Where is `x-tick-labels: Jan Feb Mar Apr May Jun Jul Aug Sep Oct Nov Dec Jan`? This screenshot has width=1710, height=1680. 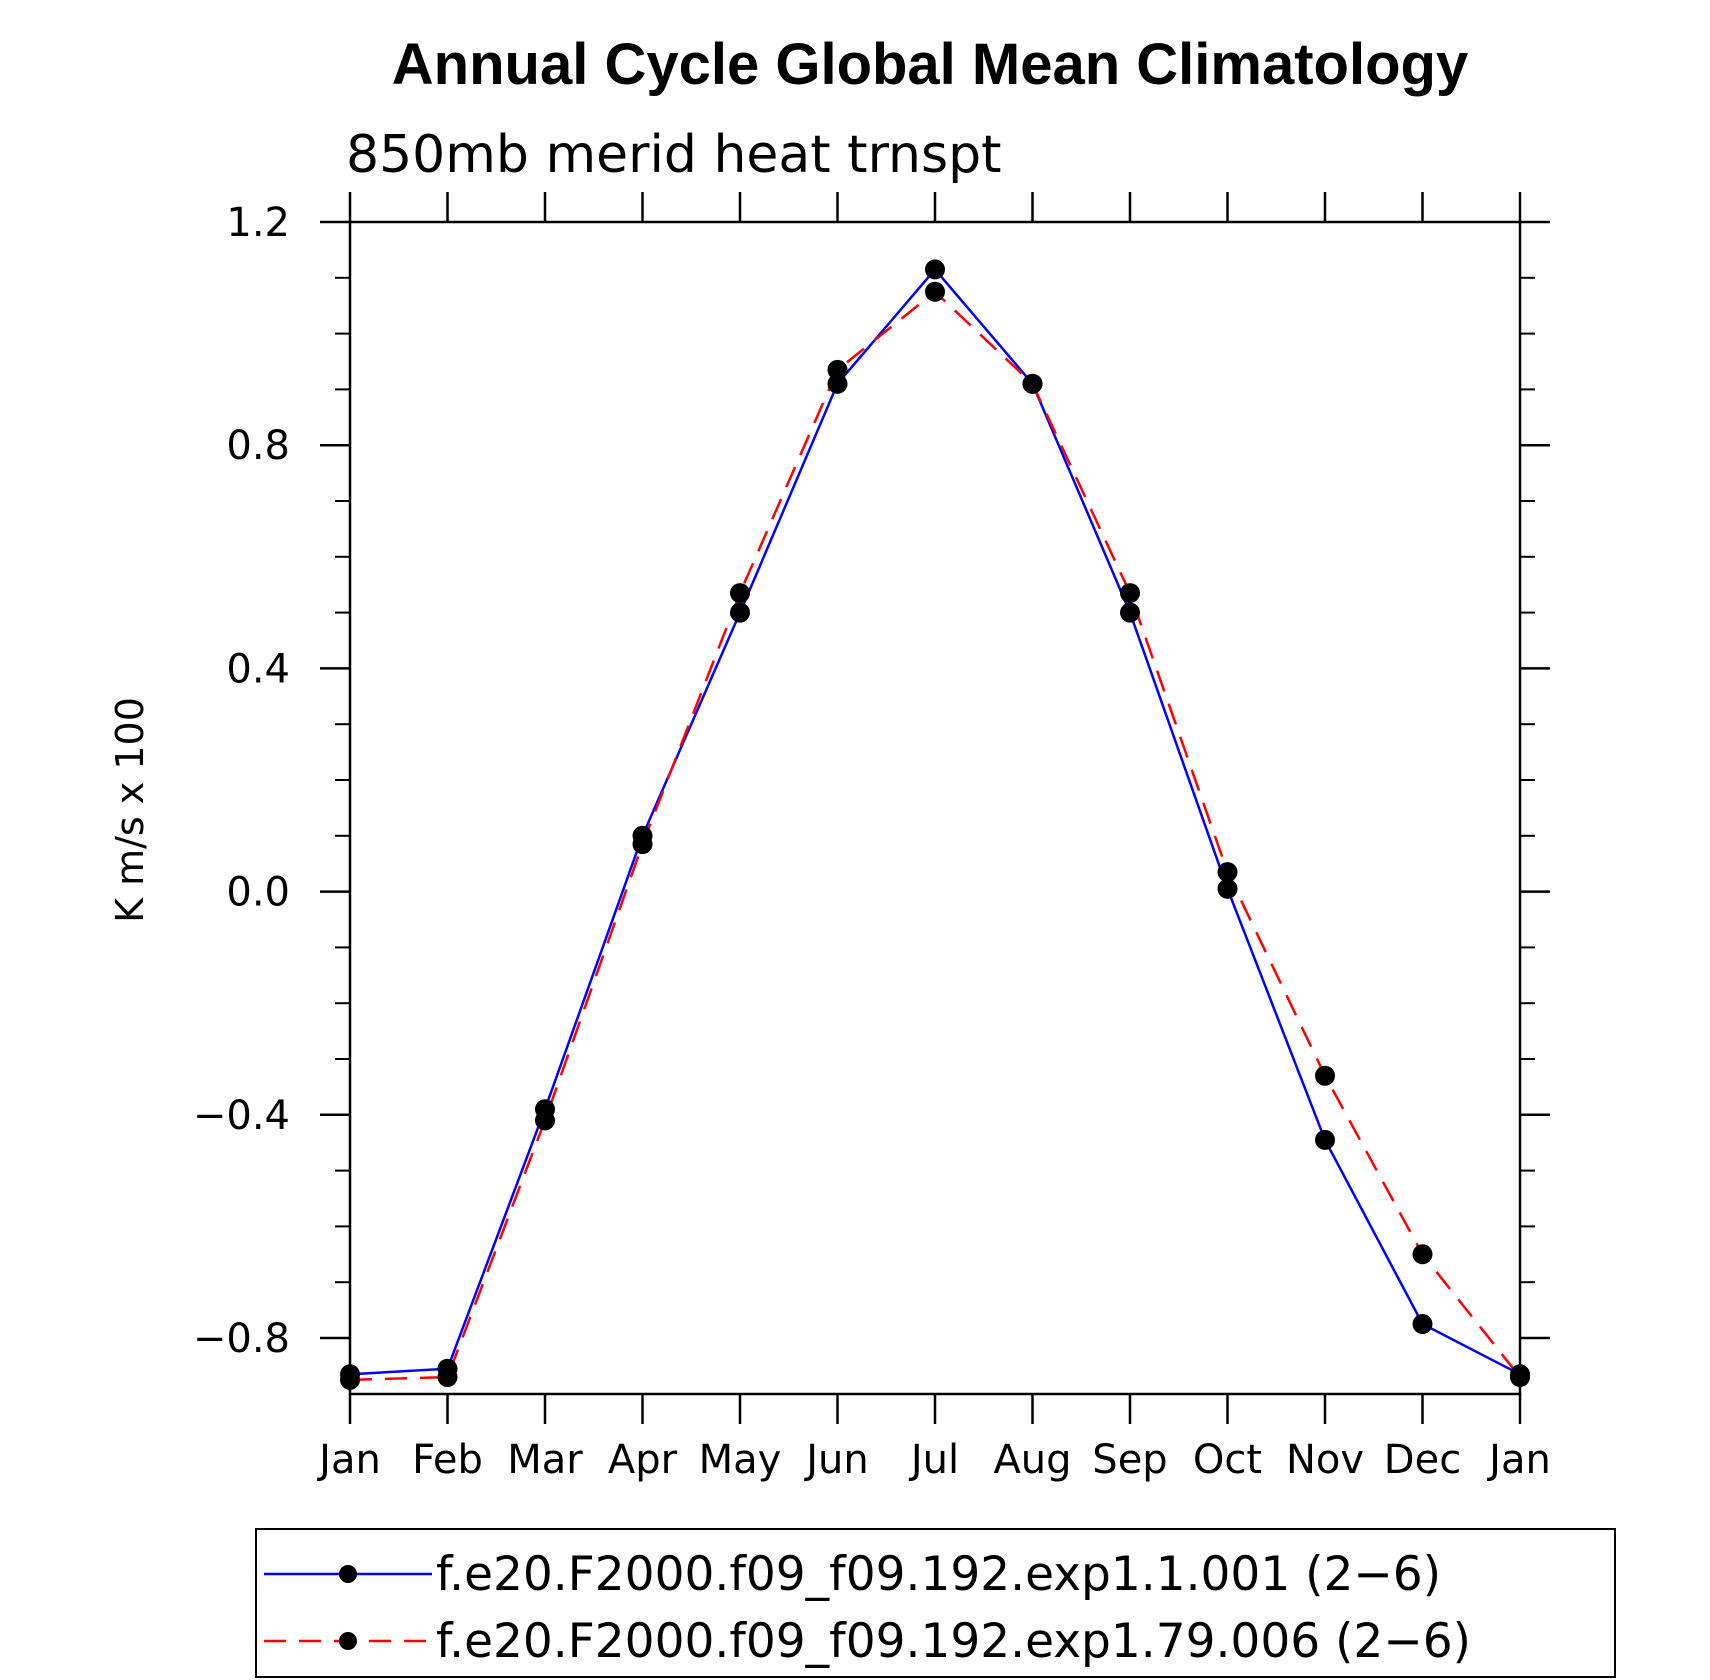 x-tick-labels: Jan Feb Mar Apr May Jun Jul Aug Sep Oct Nov Dec Jan is located at coordinates (933, 1460).